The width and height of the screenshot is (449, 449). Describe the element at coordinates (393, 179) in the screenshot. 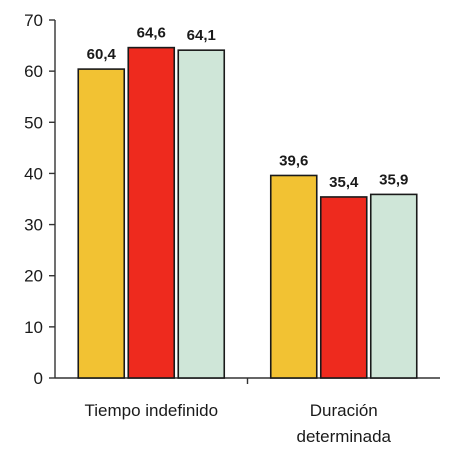

I see `data-label: 35,9` at that location.